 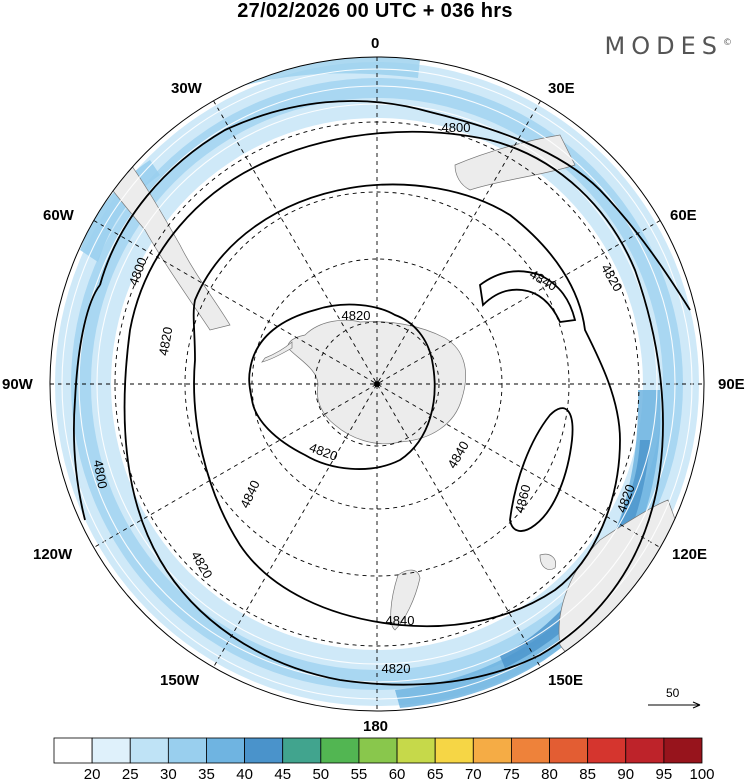 I want to click on contour-label-4800-bottom: 4800, so click(x=101, y=474).